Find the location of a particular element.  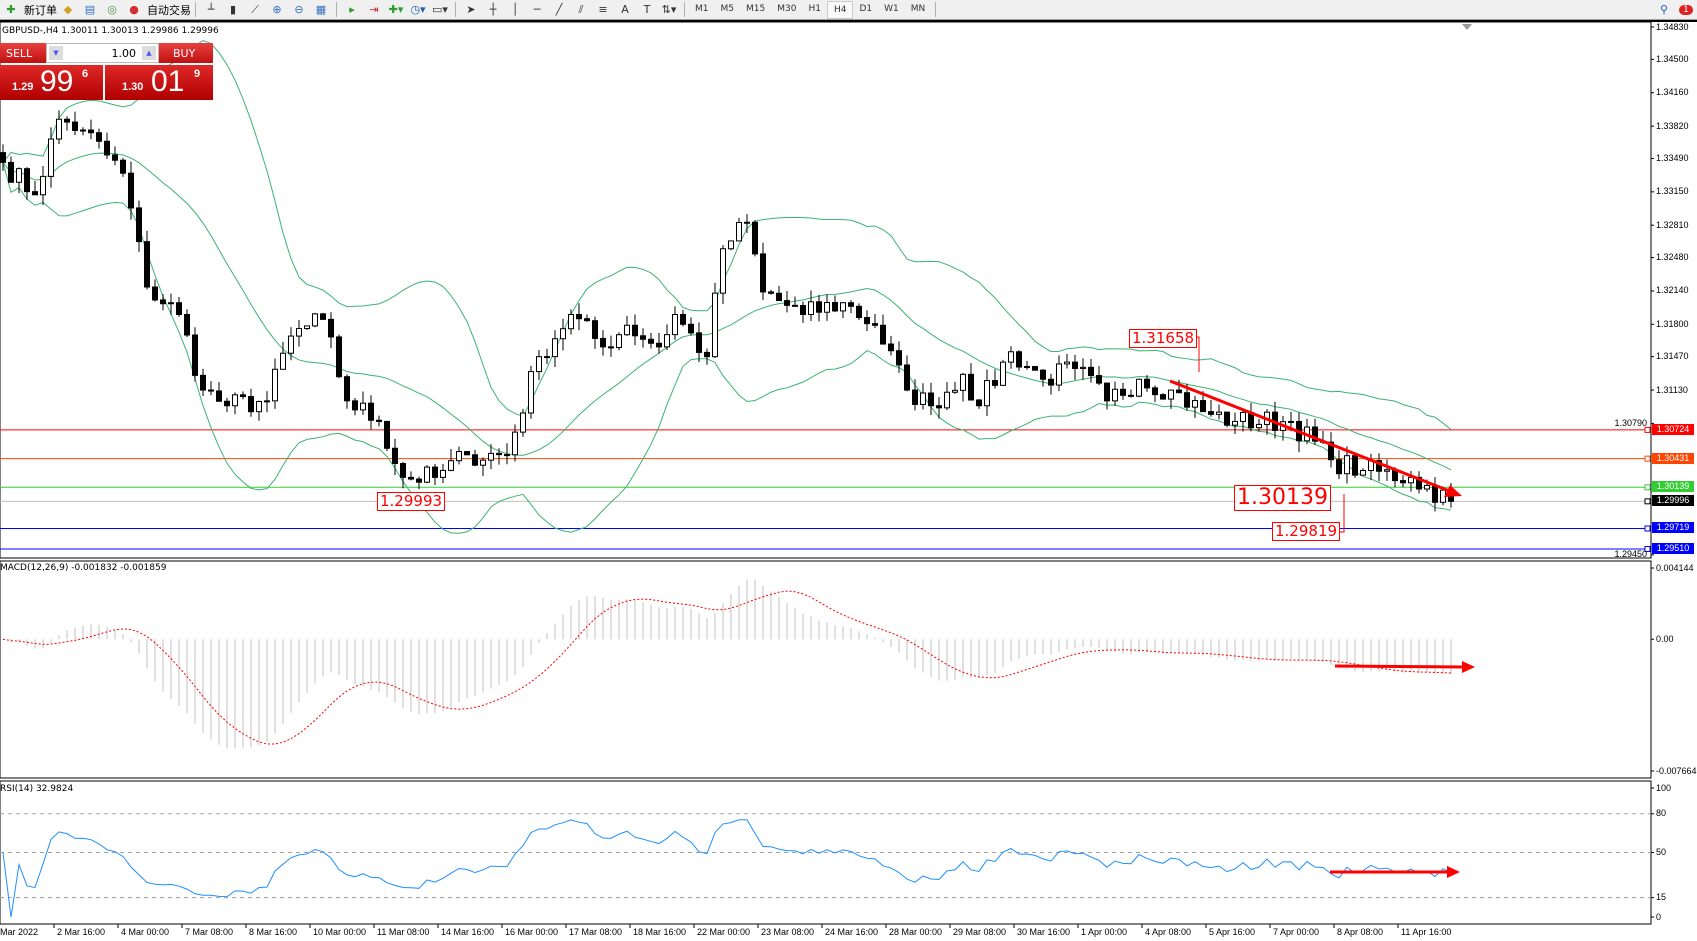

annotation-high: 1.31658 is located at coordinates (1163, 338).